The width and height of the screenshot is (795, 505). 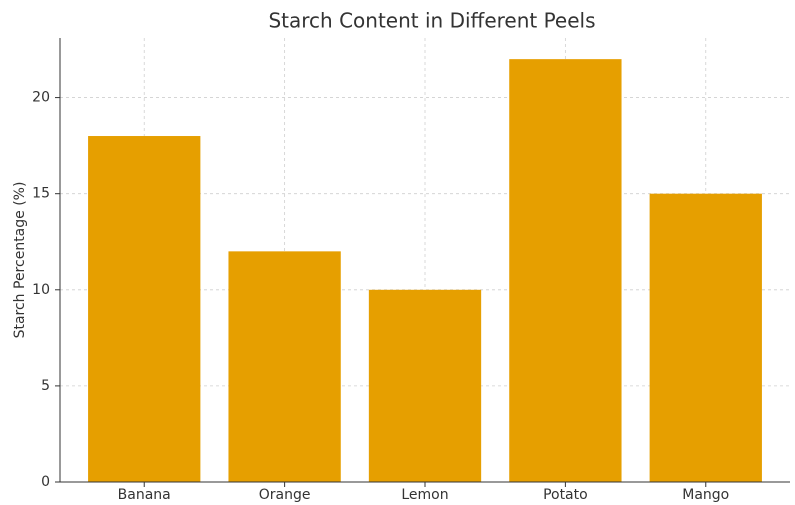 What do you see at coordinates (144, 495) in the screenshot?
I see `x-tick-label: Banana` at bounding box center [144, 495].